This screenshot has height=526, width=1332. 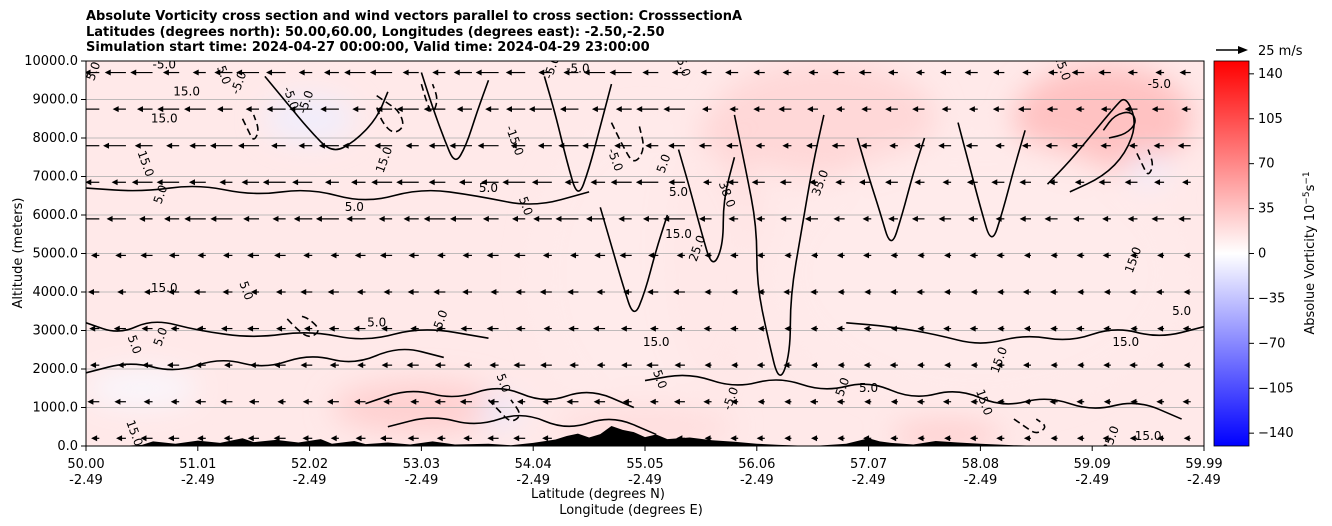 I want to click on colorbar-tick-label: 35, so click(x=1266, y=209).